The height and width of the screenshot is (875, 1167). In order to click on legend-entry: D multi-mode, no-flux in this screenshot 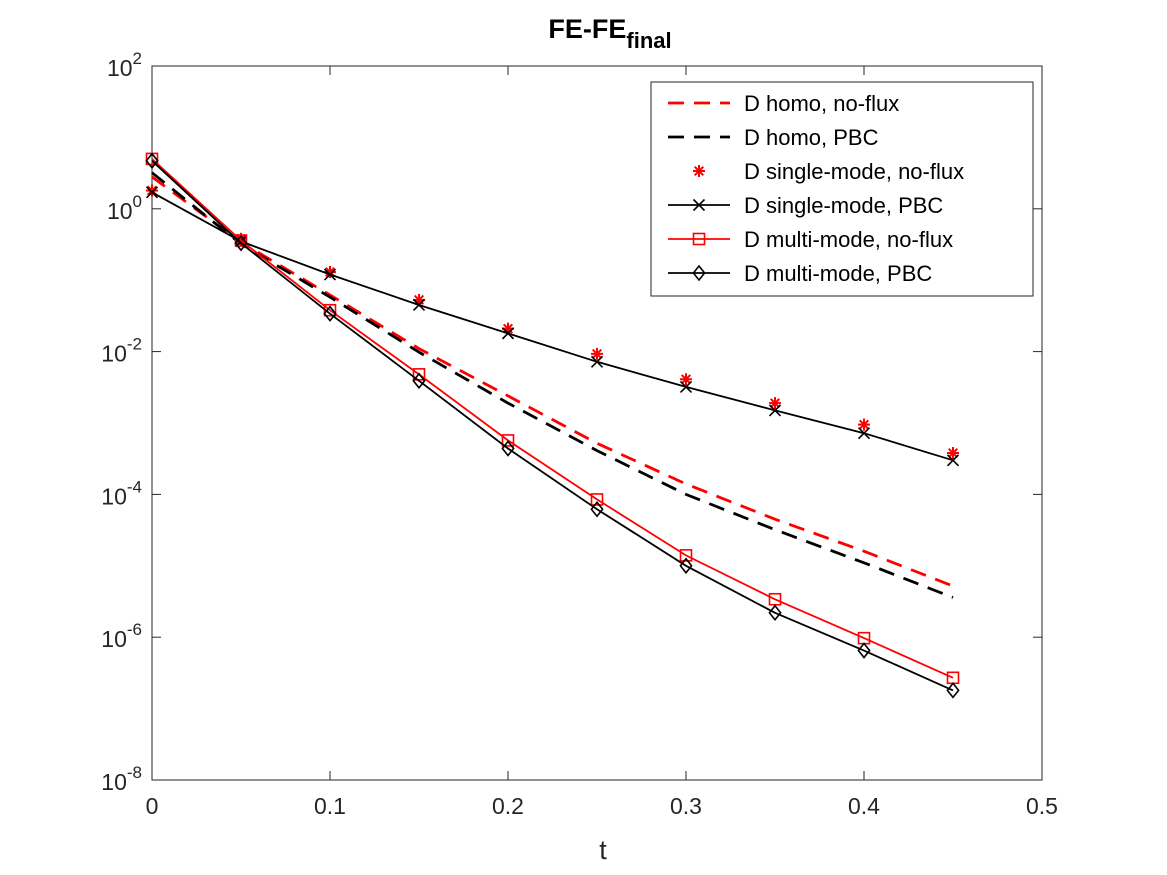, I will do `click(810, 239)`.